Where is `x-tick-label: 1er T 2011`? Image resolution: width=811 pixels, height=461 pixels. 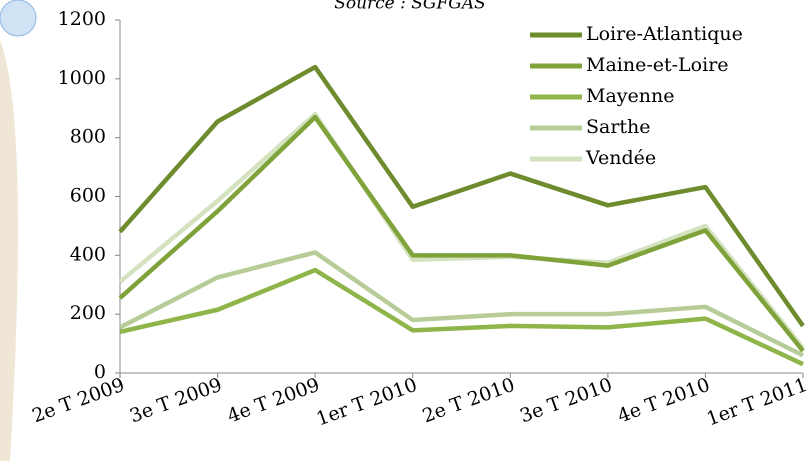 x-tick-label: 1er T 2011 is located at coordinates (757, 402).